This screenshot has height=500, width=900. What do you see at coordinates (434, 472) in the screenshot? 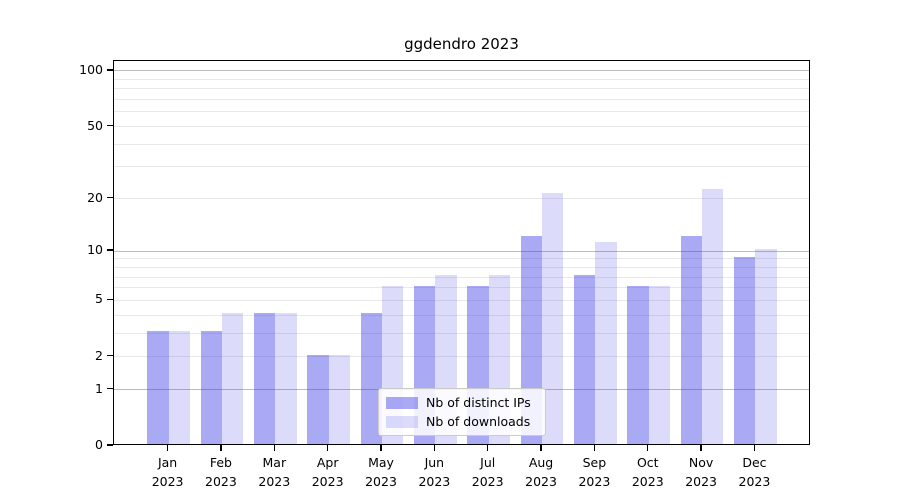
I see `x-tick-label: Jun 2023` at bounding box center [434, 472].